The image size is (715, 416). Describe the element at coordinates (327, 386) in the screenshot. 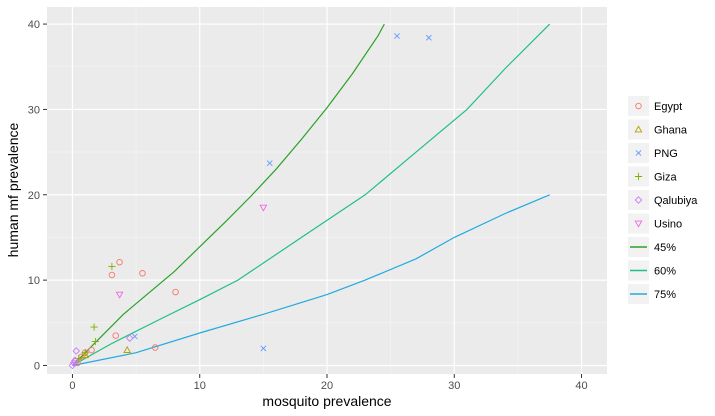

I see `x-tick-label: 20` at that location.